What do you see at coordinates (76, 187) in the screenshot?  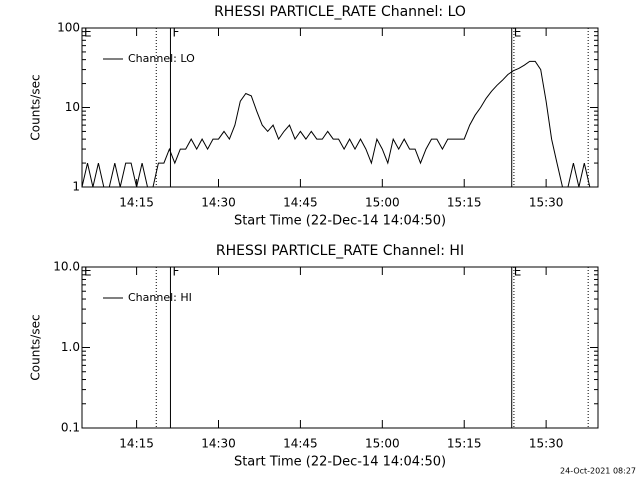 I see `y-tick-label: 1` at bounding box center [76, 187].